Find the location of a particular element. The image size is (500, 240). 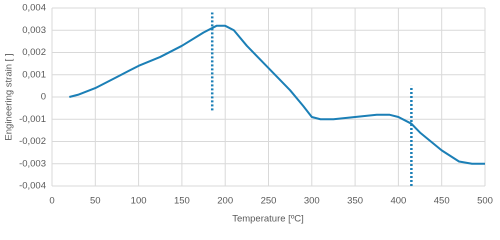

y-tick-label: -0,001 is located at coordinates (32, 119).